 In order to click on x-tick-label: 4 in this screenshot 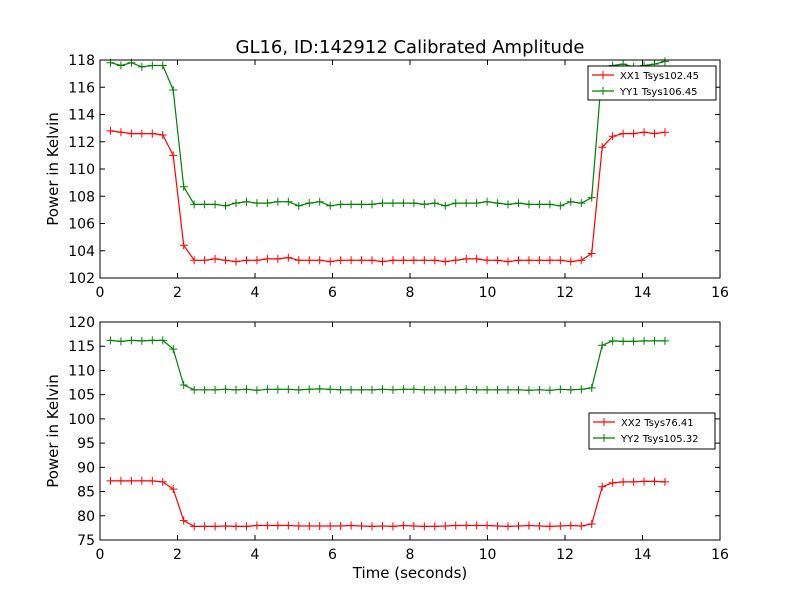, I will do `click(255, 293)`.